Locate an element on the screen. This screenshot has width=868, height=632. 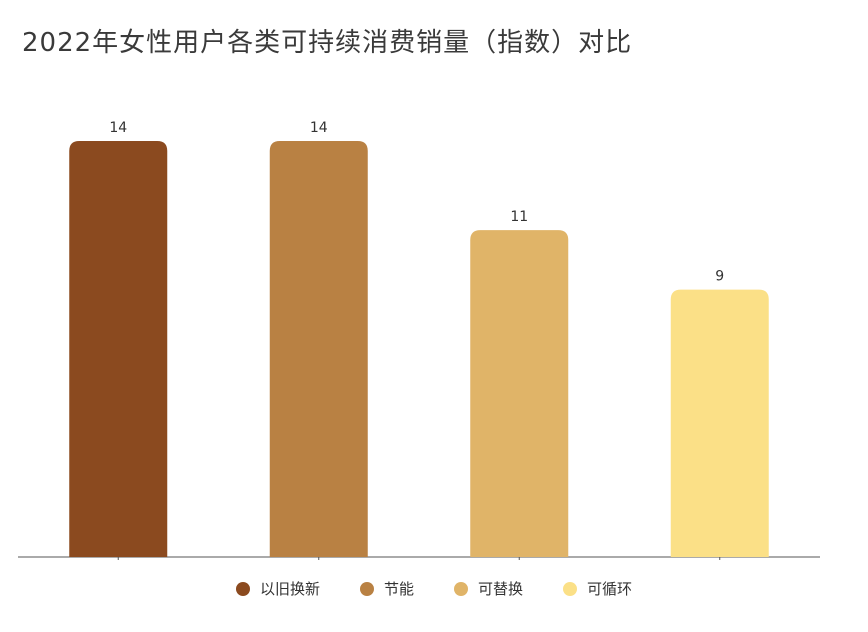
legend-item-4: 可循环 is located at coordinates (597, 588).